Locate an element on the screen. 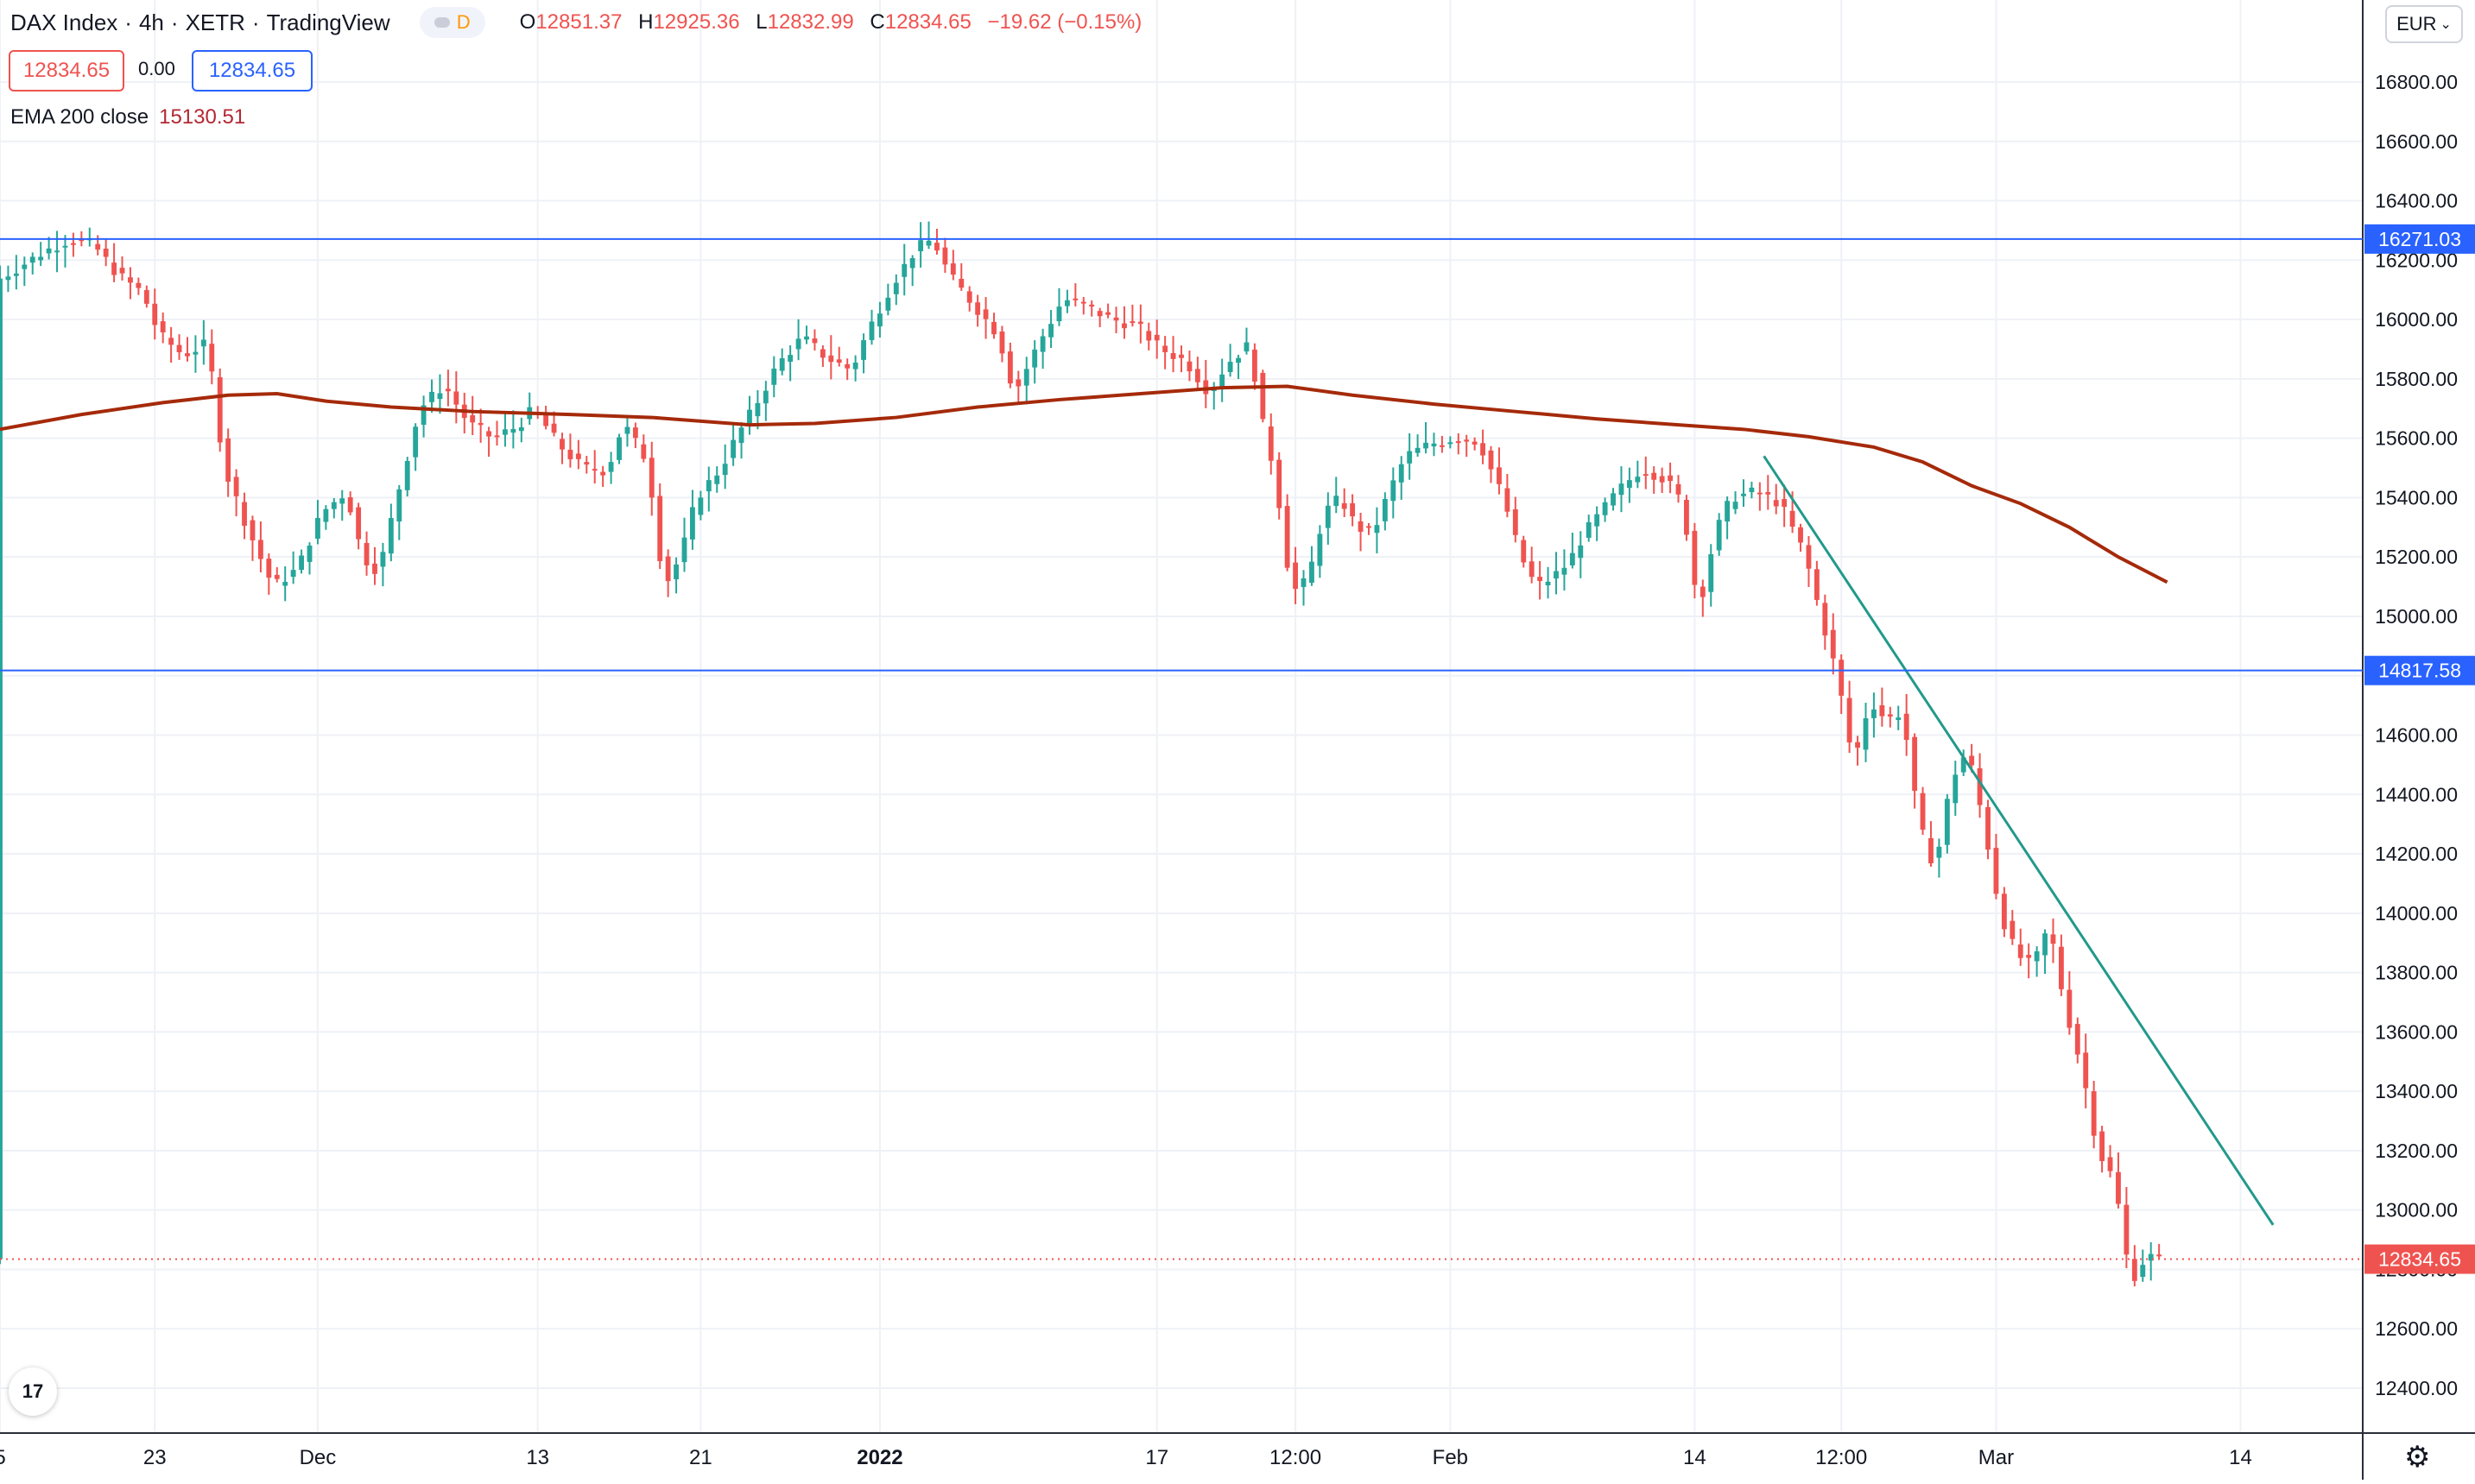  interval-label: 4h is located at coordinates (151, 22).